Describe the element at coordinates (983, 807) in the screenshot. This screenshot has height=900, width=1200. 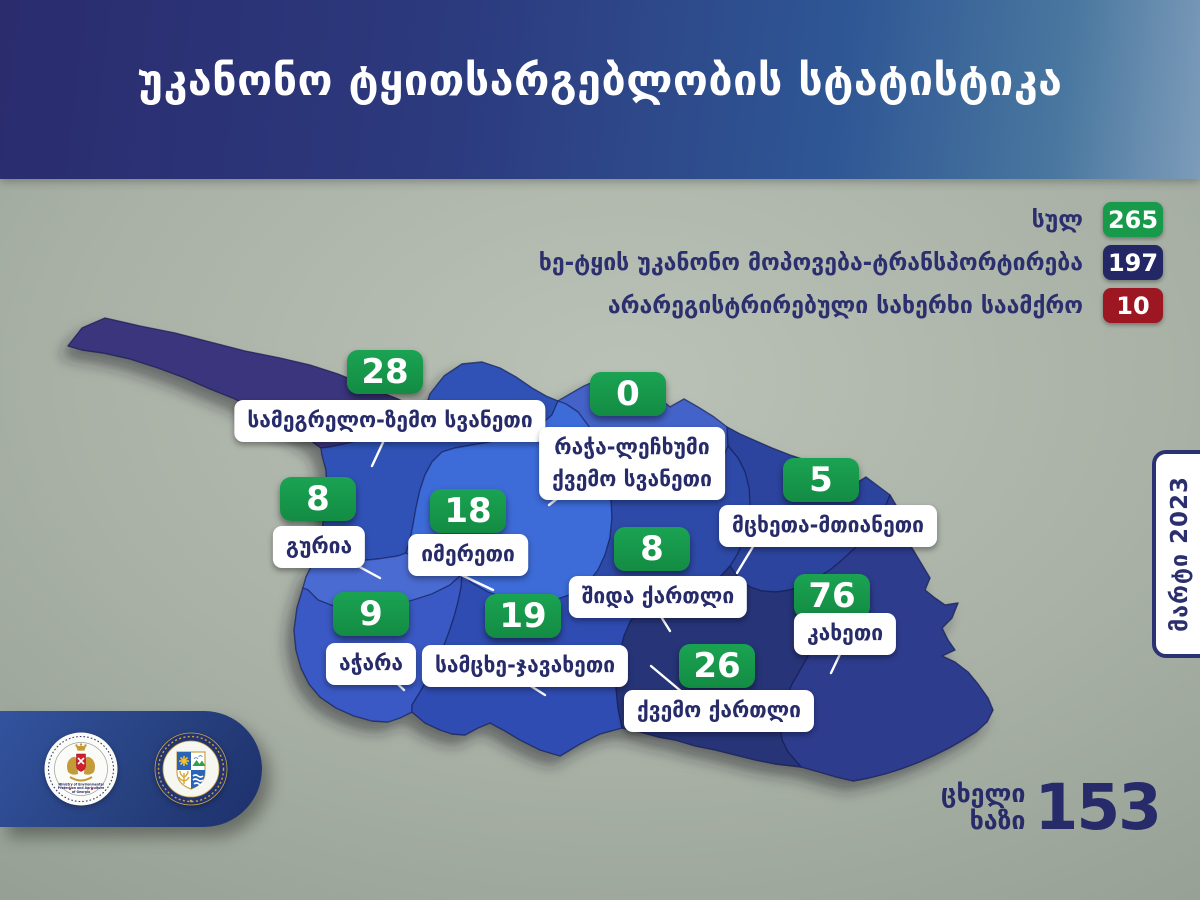
I see `hotline-label: ცხელი ხაზი` at that location.